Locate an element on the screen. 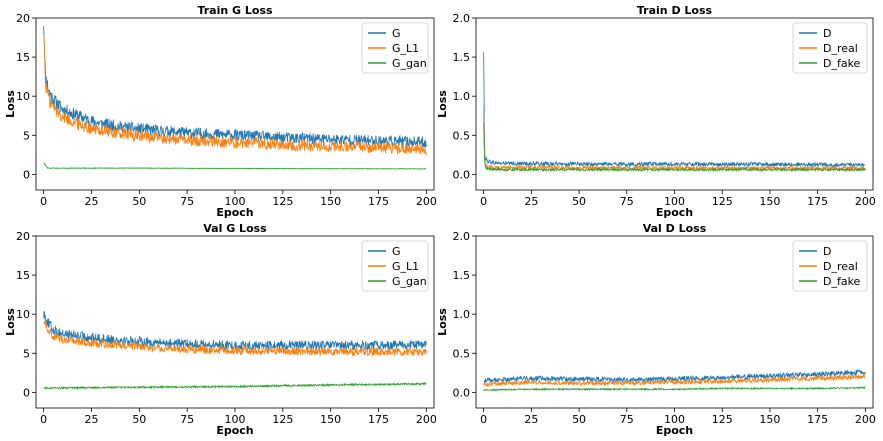 This screenshot has width=883, height=441. chart-title: Train G Loss is located at coordinates (235, 10).